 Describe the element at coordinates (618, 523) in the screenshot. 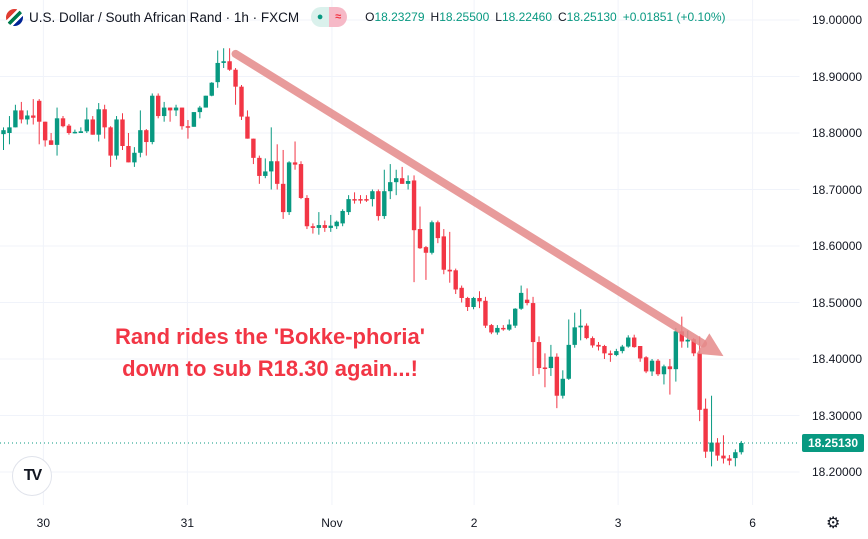

I see `time-tick-label: 3` at that location.